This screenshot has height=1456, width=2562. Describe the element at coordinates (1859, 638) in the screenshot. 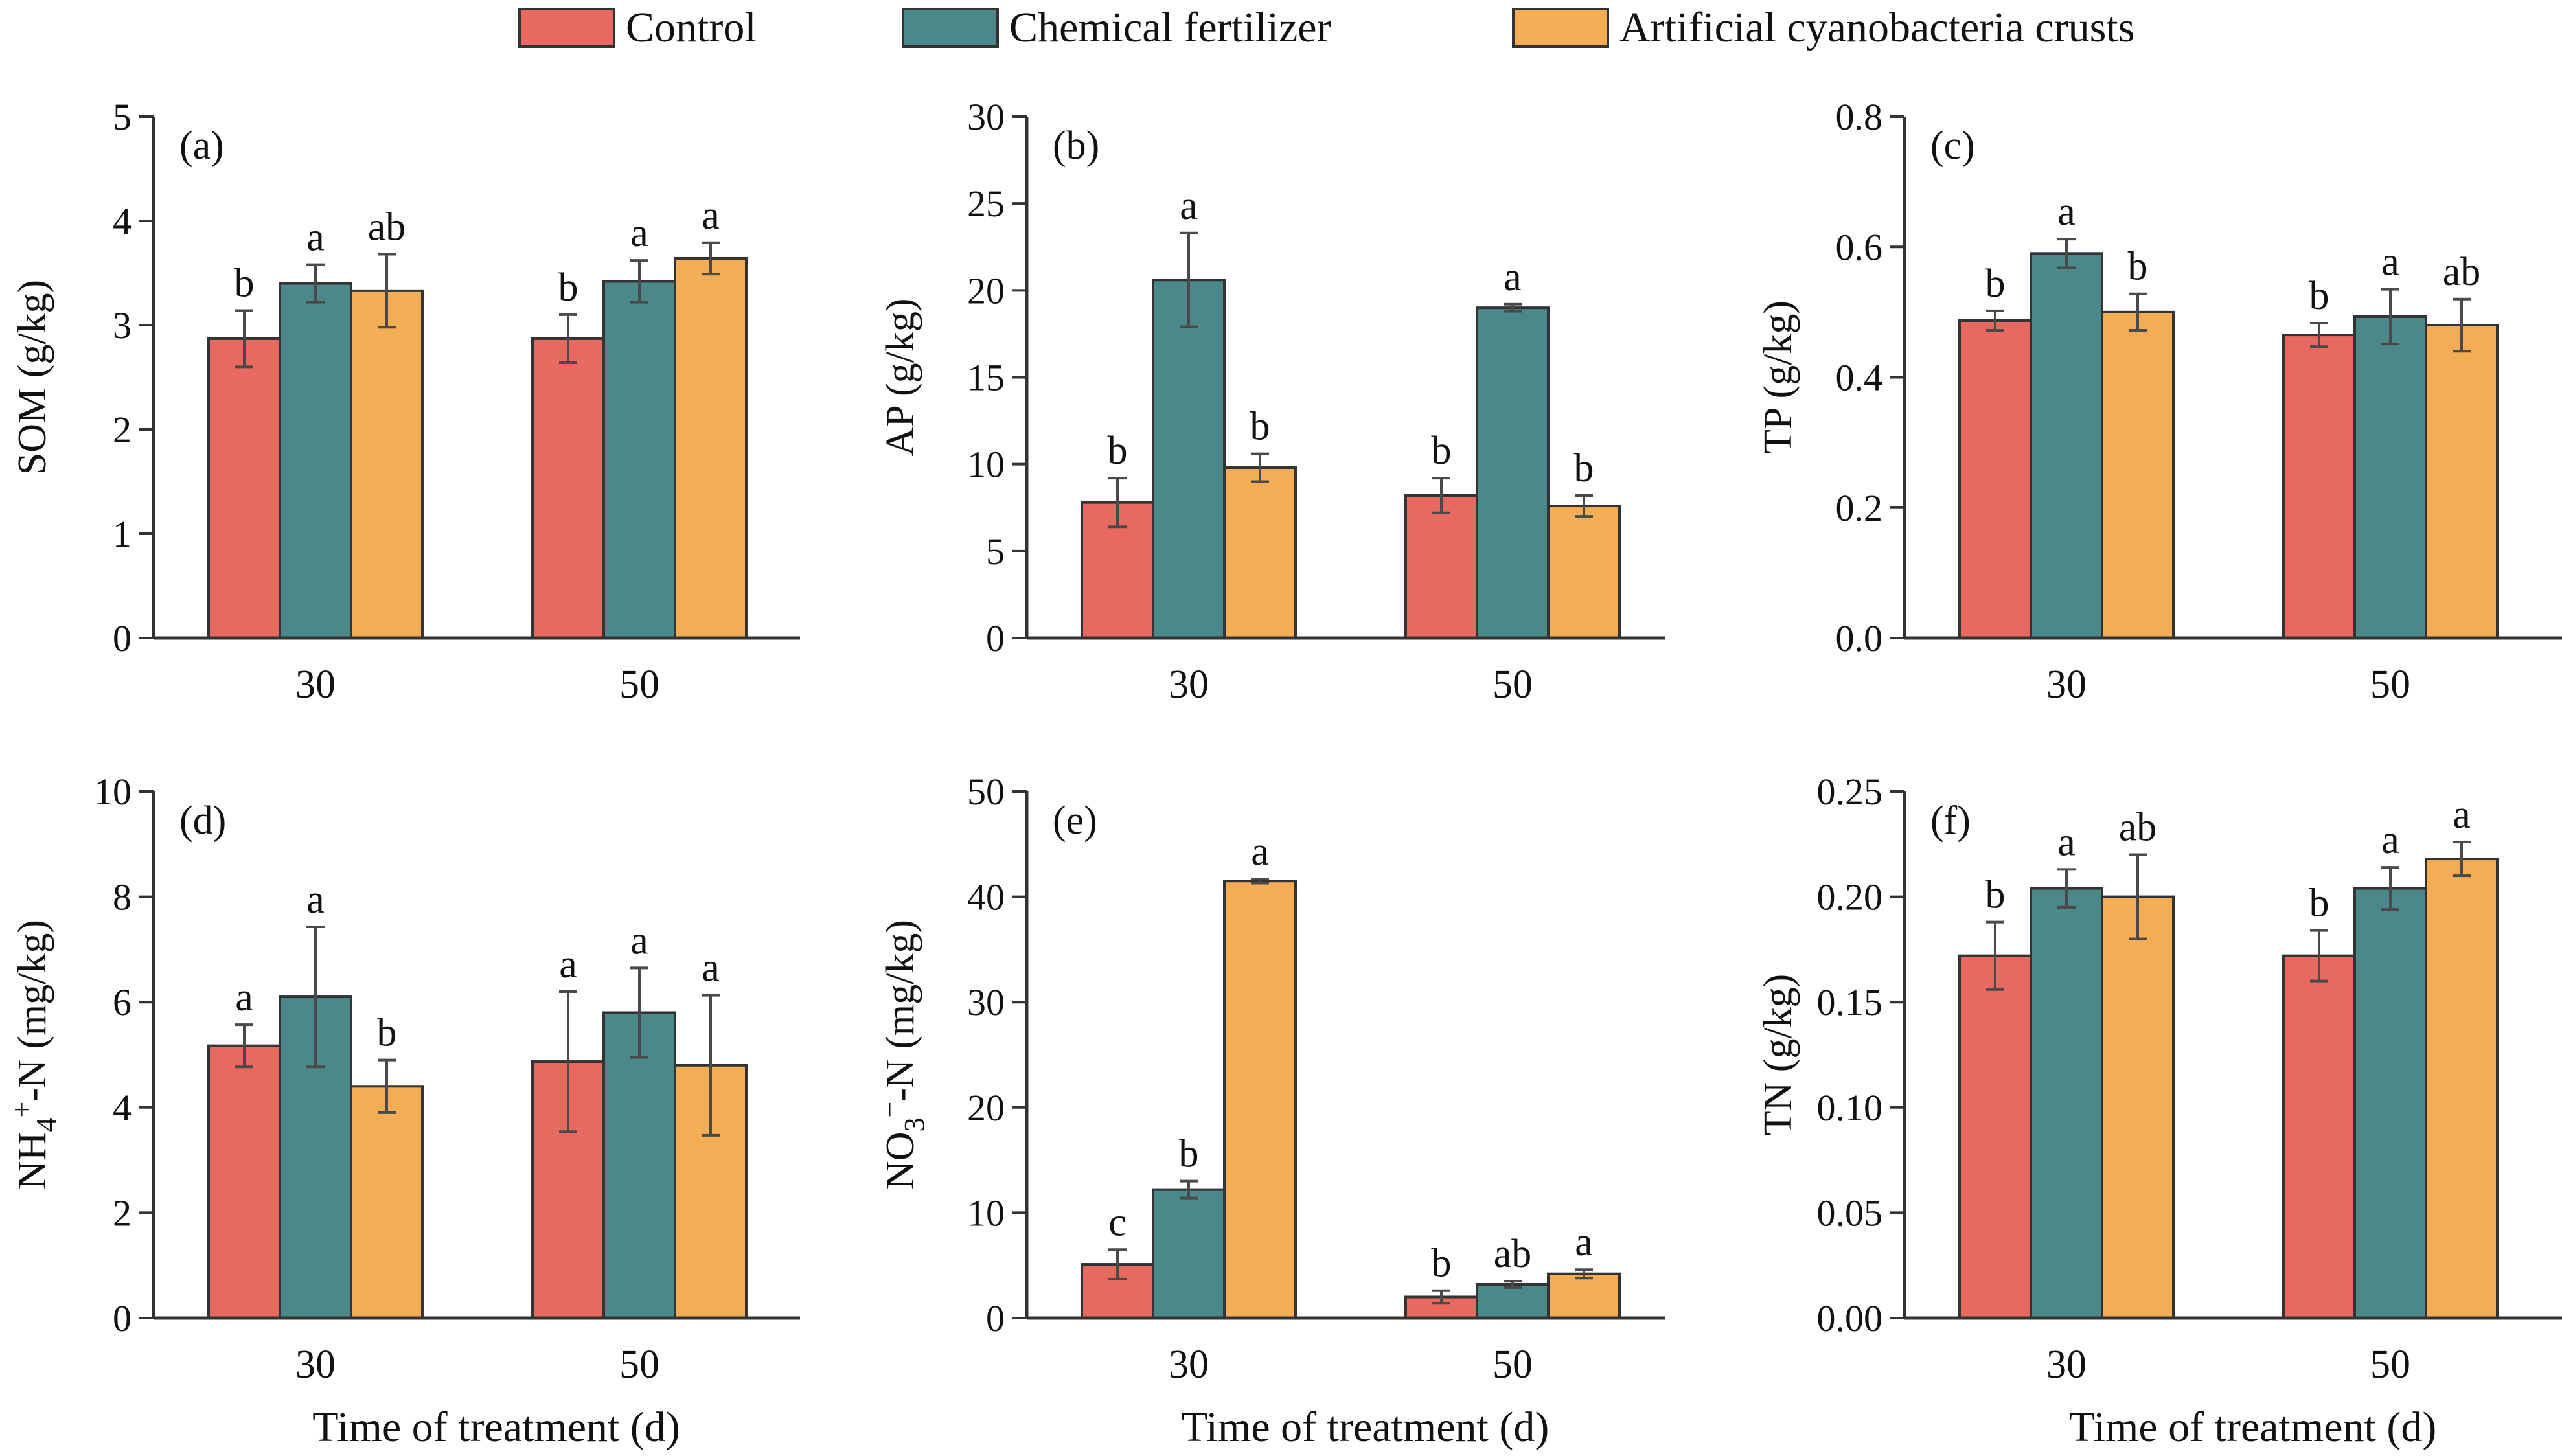

I see `y-tick-label: 0.0` at that location.